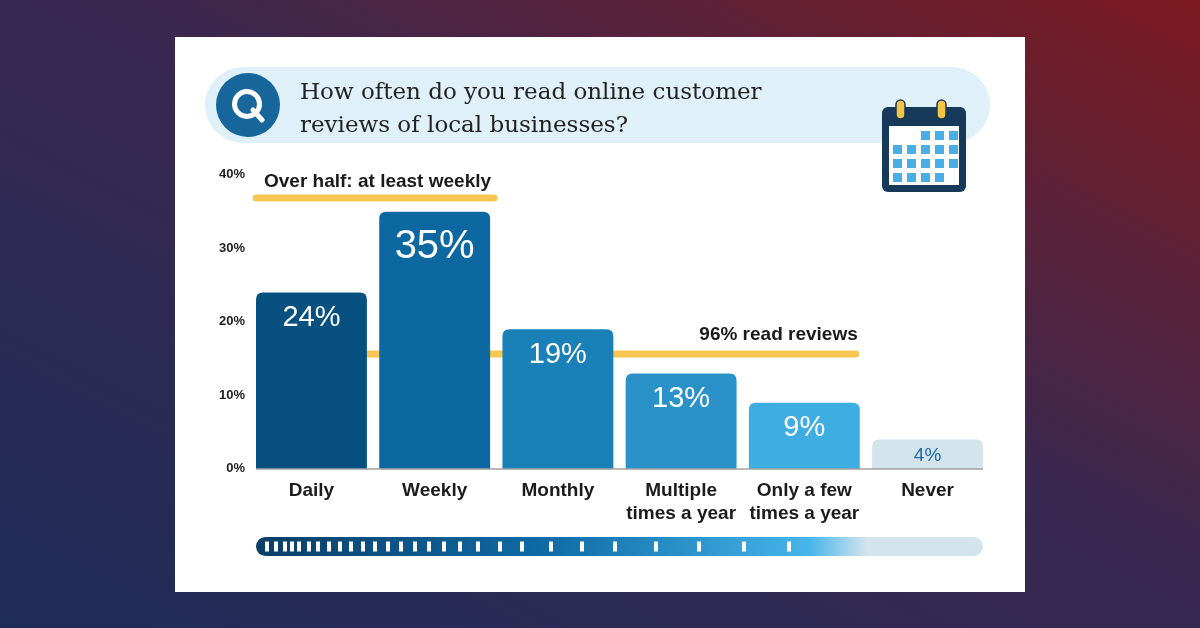 The image size is (1200, 628). I want to click on x-tick-label: Multiple times a year, so click(681, 501).